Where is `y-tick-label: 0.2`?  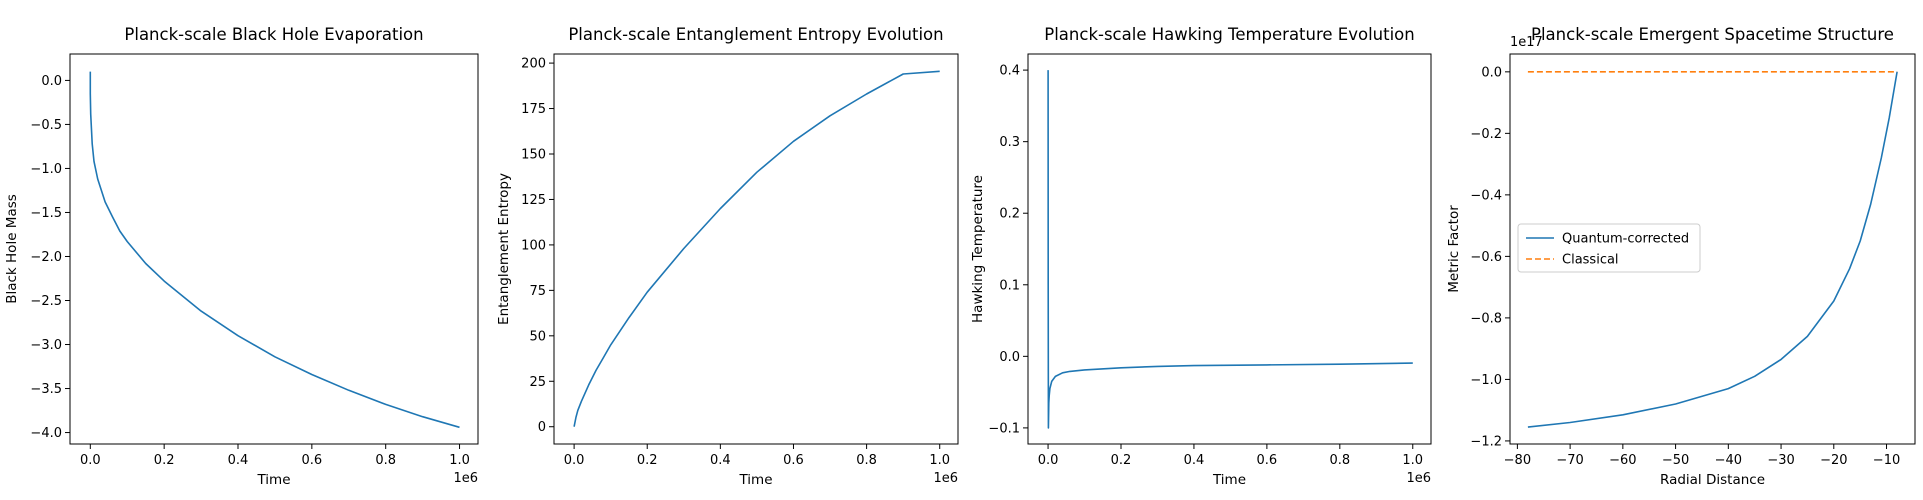 y-tick-label: 0.2 is located at coordinates (1009, 214).